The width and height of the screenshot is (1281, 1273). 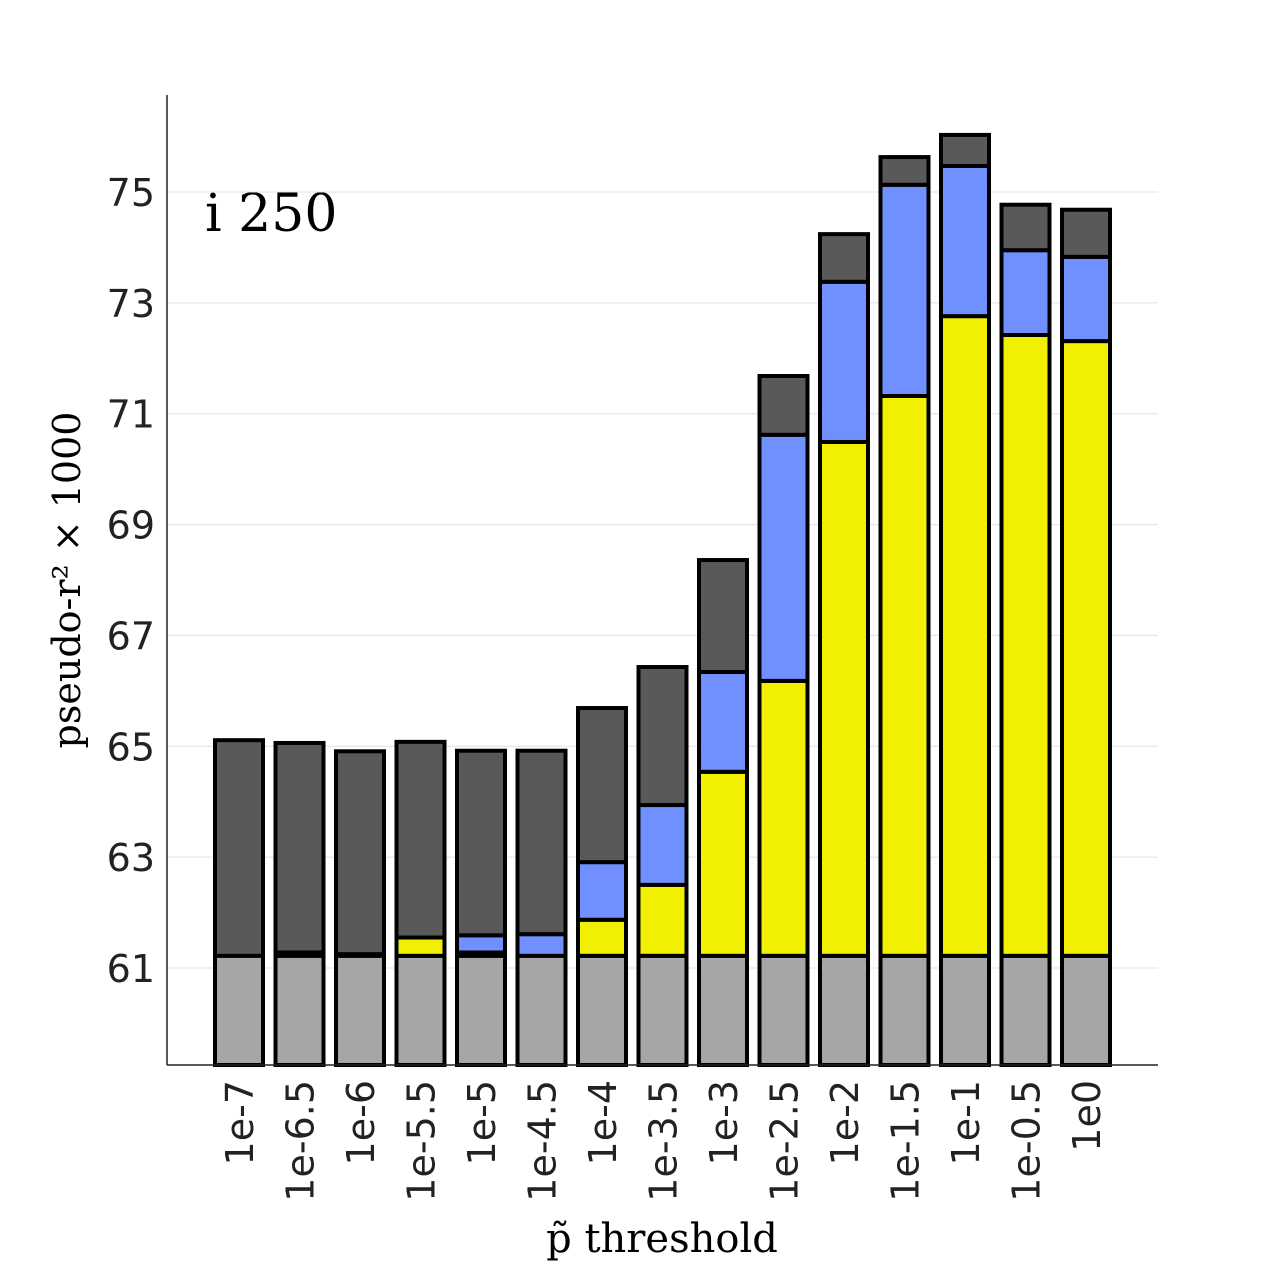 What do you see at coordinates (1027, 1141) in the screenshot?
I see `x-tick-label: 1e-0.5` at bounding box center [1027, 1141].